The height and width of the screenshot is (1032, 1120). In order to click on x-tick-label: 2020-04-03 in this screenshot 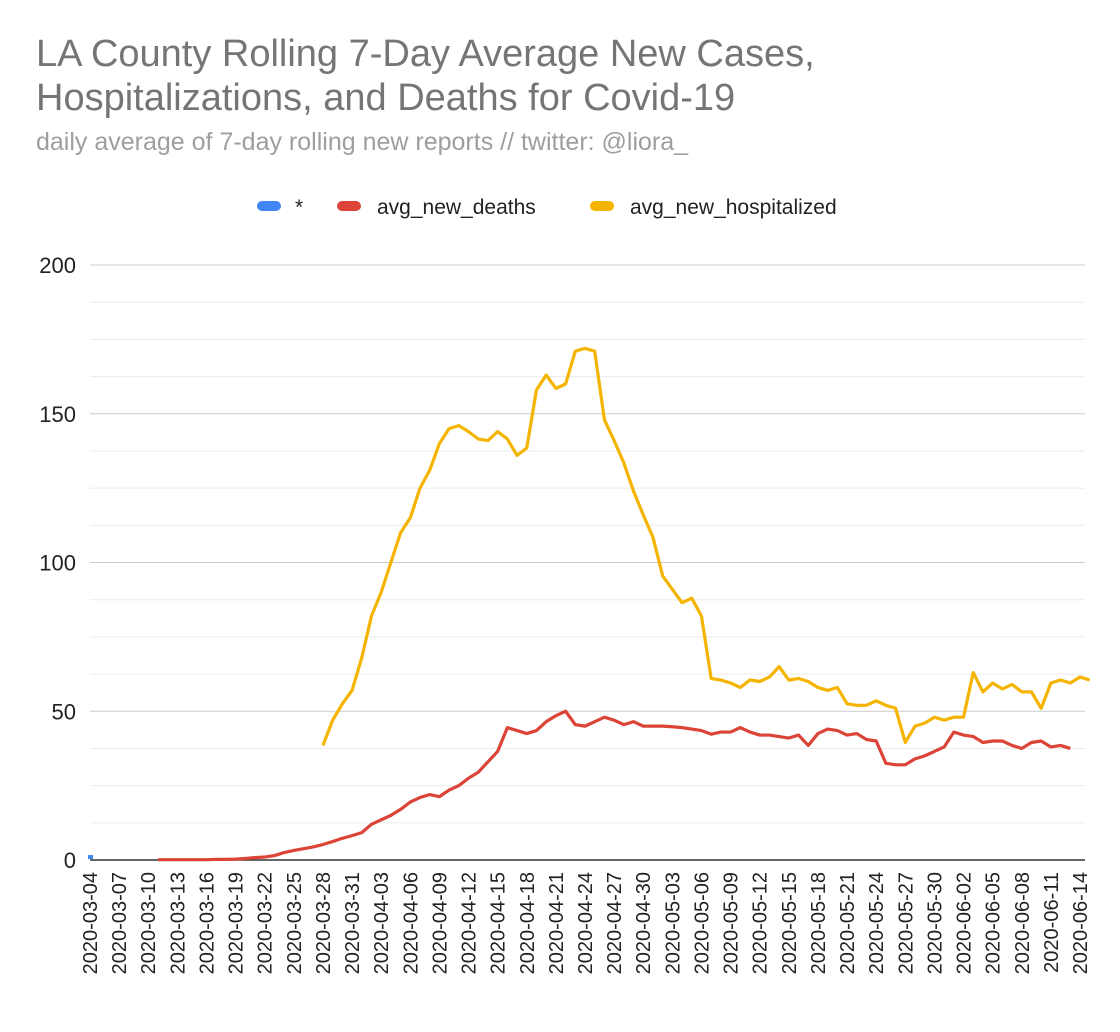, I will do `click(382, 923)`.